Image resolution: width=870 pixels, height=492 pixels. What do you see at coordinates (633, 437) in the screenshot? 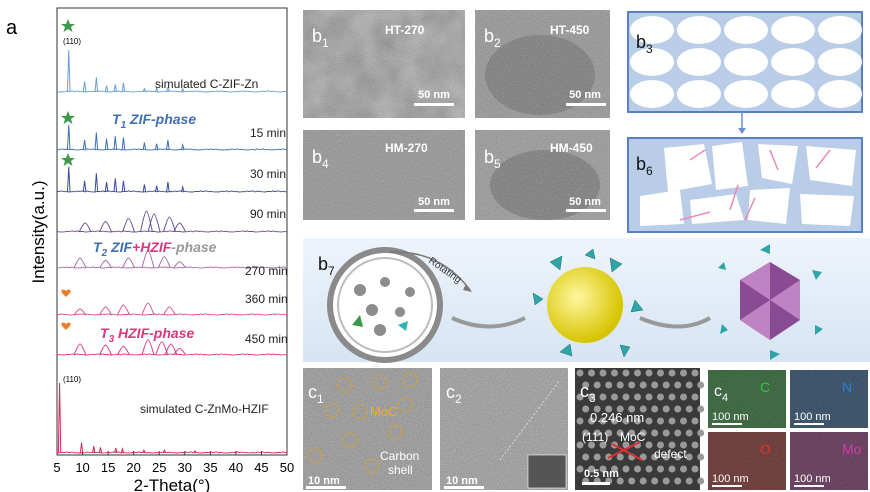
I see `moc-label: MoC` at bounding box center [633, 437].